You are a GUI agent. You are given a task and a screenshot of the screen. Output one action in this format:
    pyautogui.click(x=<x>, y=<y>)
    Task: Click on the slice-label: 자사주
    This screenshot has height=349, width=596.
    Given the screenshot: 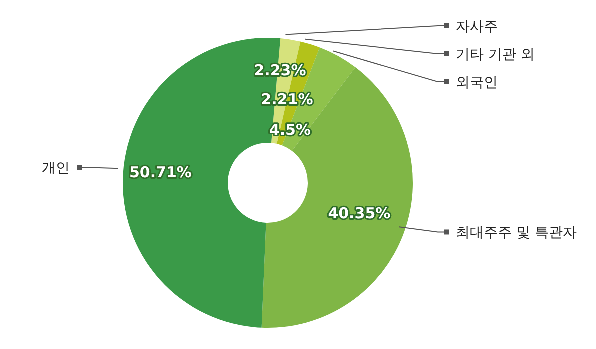 What is the action you would take?
    pyautogui.click(x=477, y=27)
    